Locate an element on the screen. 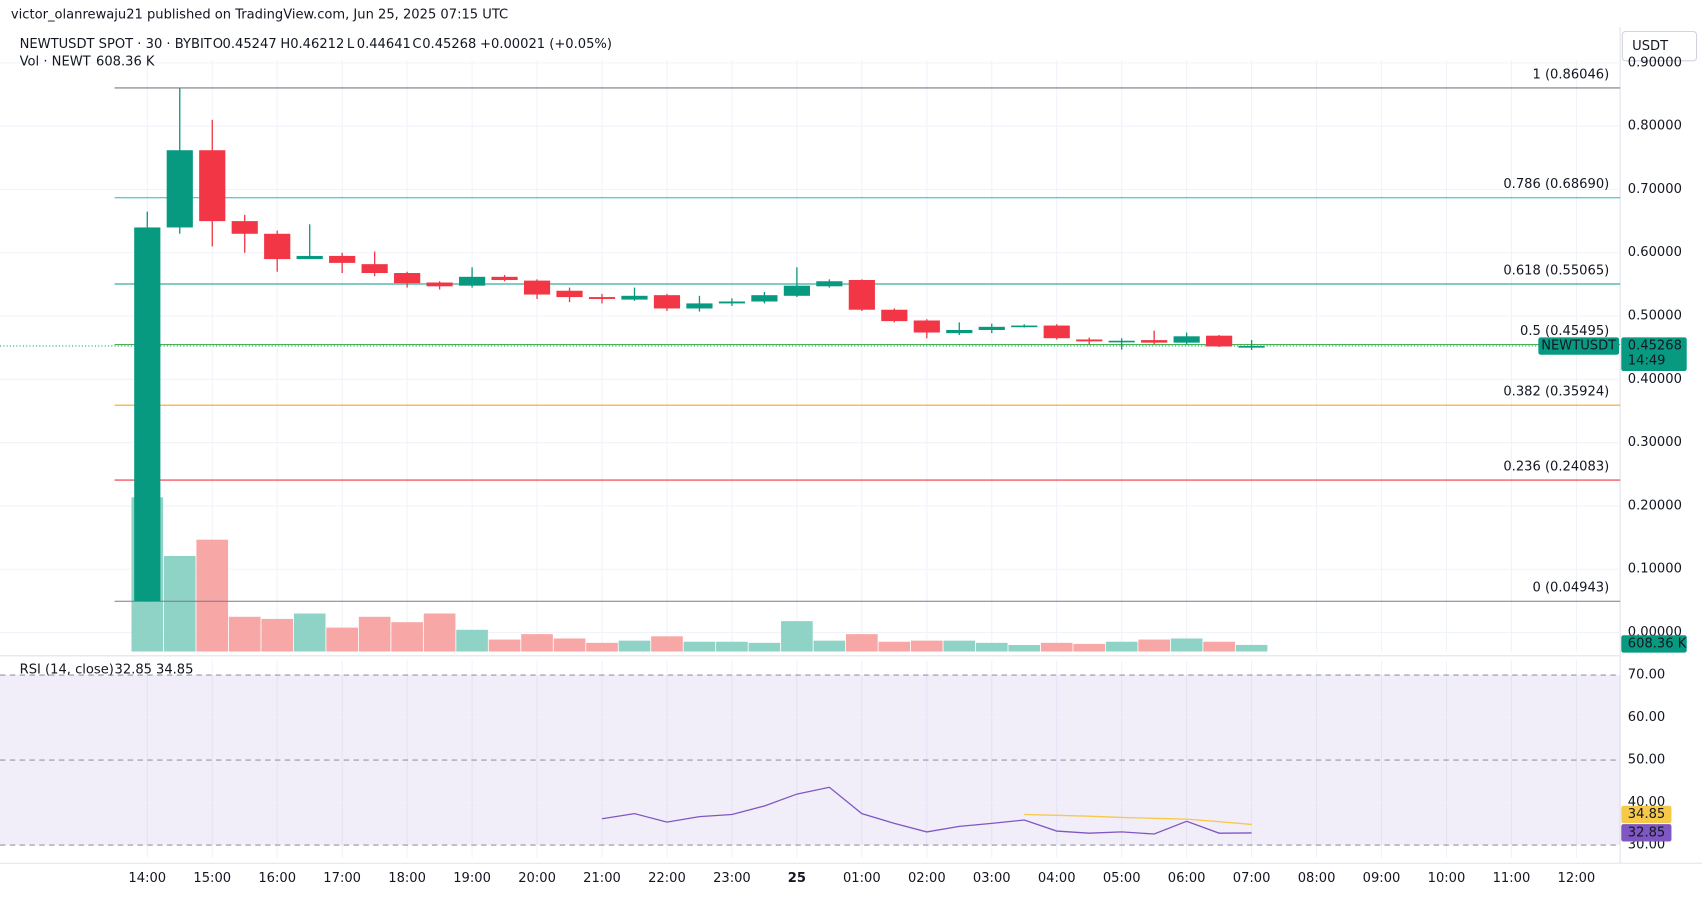 This screenshot has width=1702, height=898. x-tick-label: 01:00 is located at coordinates (862, 878).